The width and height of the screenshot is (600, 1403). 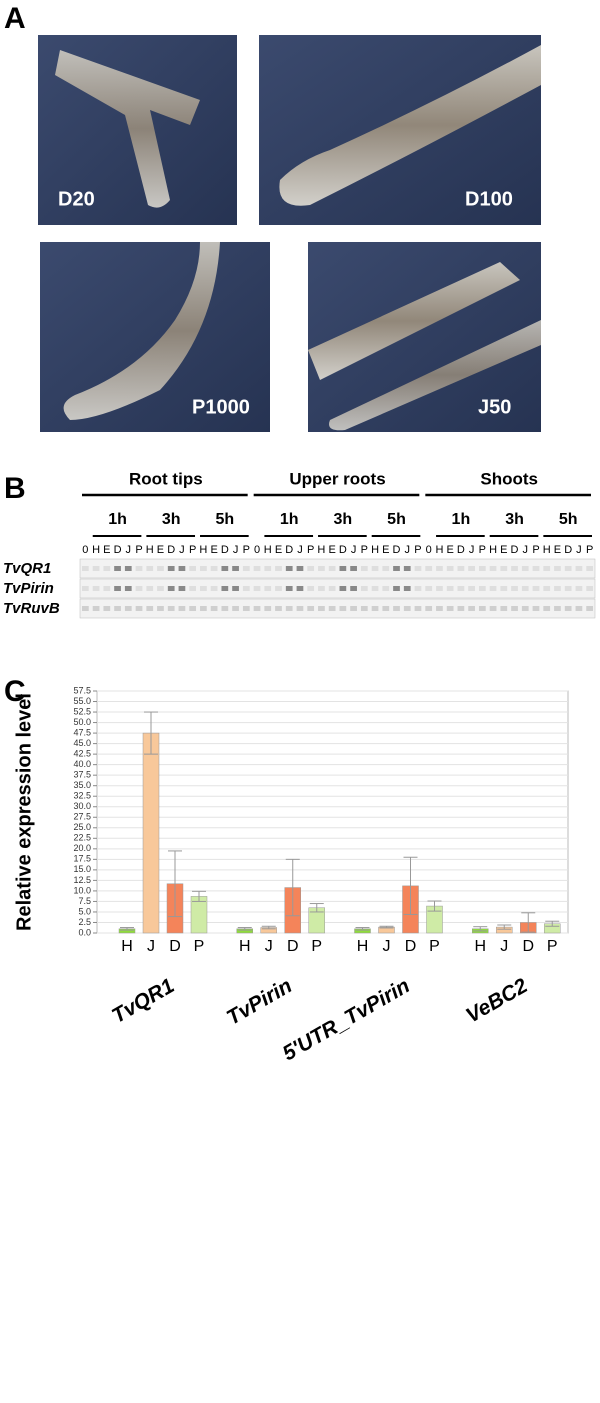 What do you see at coordinates (257, 550) in the screenshot?
I see `lane-label: 0` at bounding box center [257, 550].